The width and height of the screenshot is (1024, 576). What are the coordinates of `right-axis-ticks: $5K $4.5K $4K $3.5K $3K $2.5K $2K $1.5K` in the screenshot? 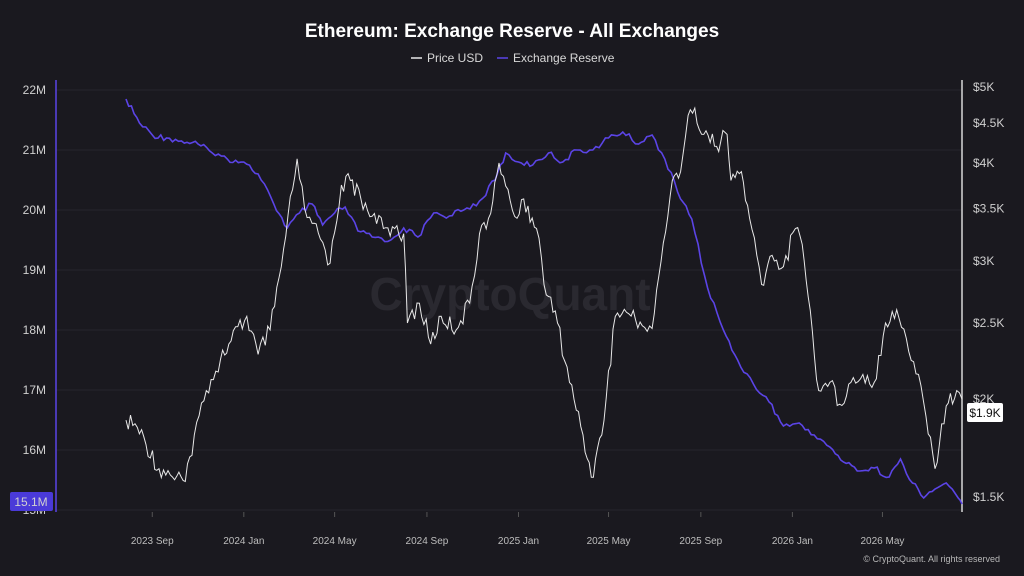 It's located at (988, 292).